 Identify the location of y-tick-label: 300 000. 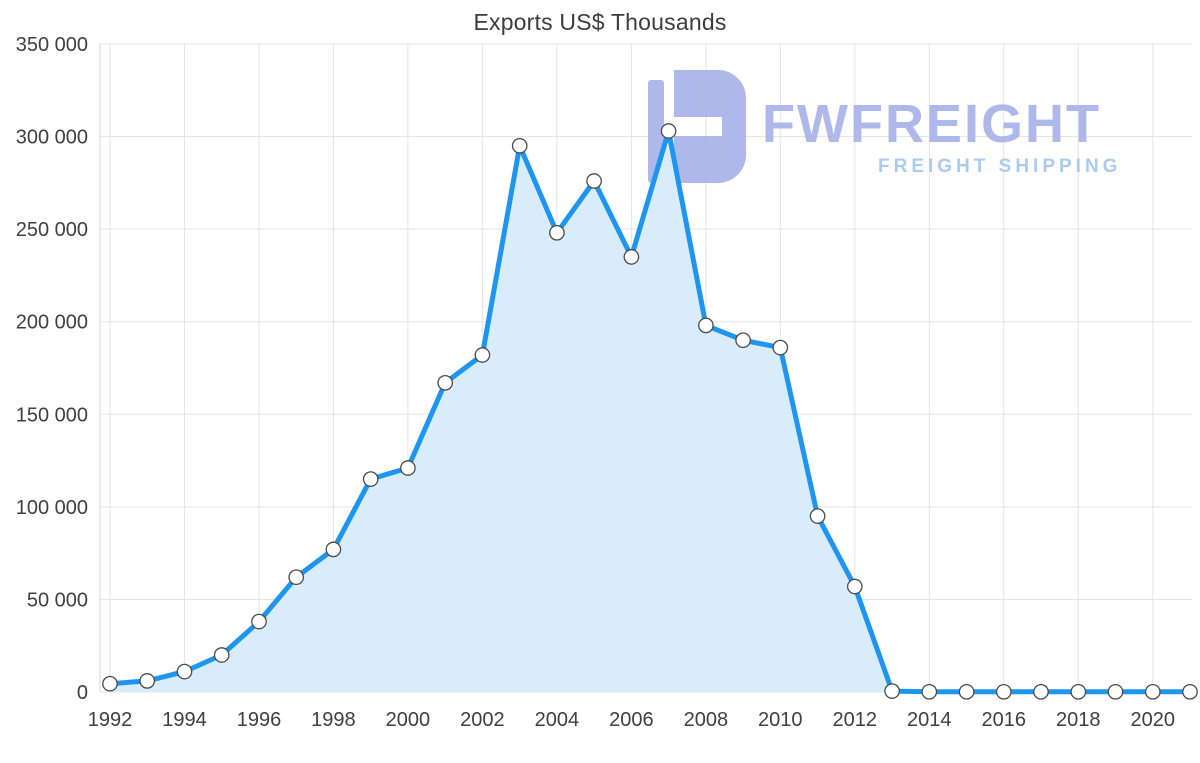
(52, 138).